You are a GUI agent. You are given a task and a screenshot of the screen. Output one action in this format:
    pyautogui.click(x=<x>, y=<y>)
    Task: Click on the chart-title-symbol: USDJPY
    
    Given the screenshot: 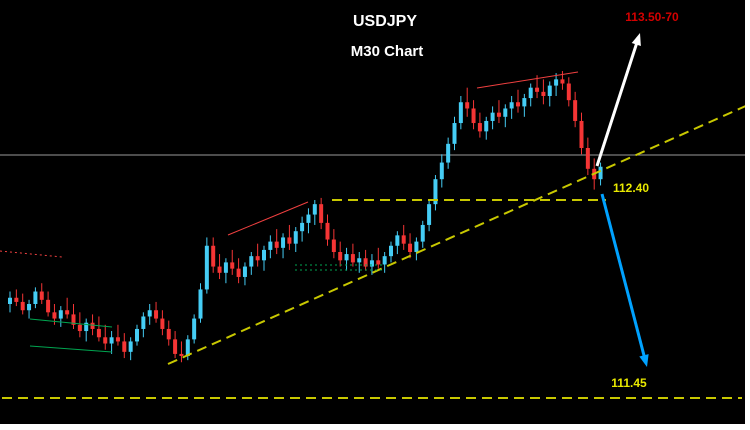 What is the action you would take?
    pyautogui.click(x=385, y=21)
    